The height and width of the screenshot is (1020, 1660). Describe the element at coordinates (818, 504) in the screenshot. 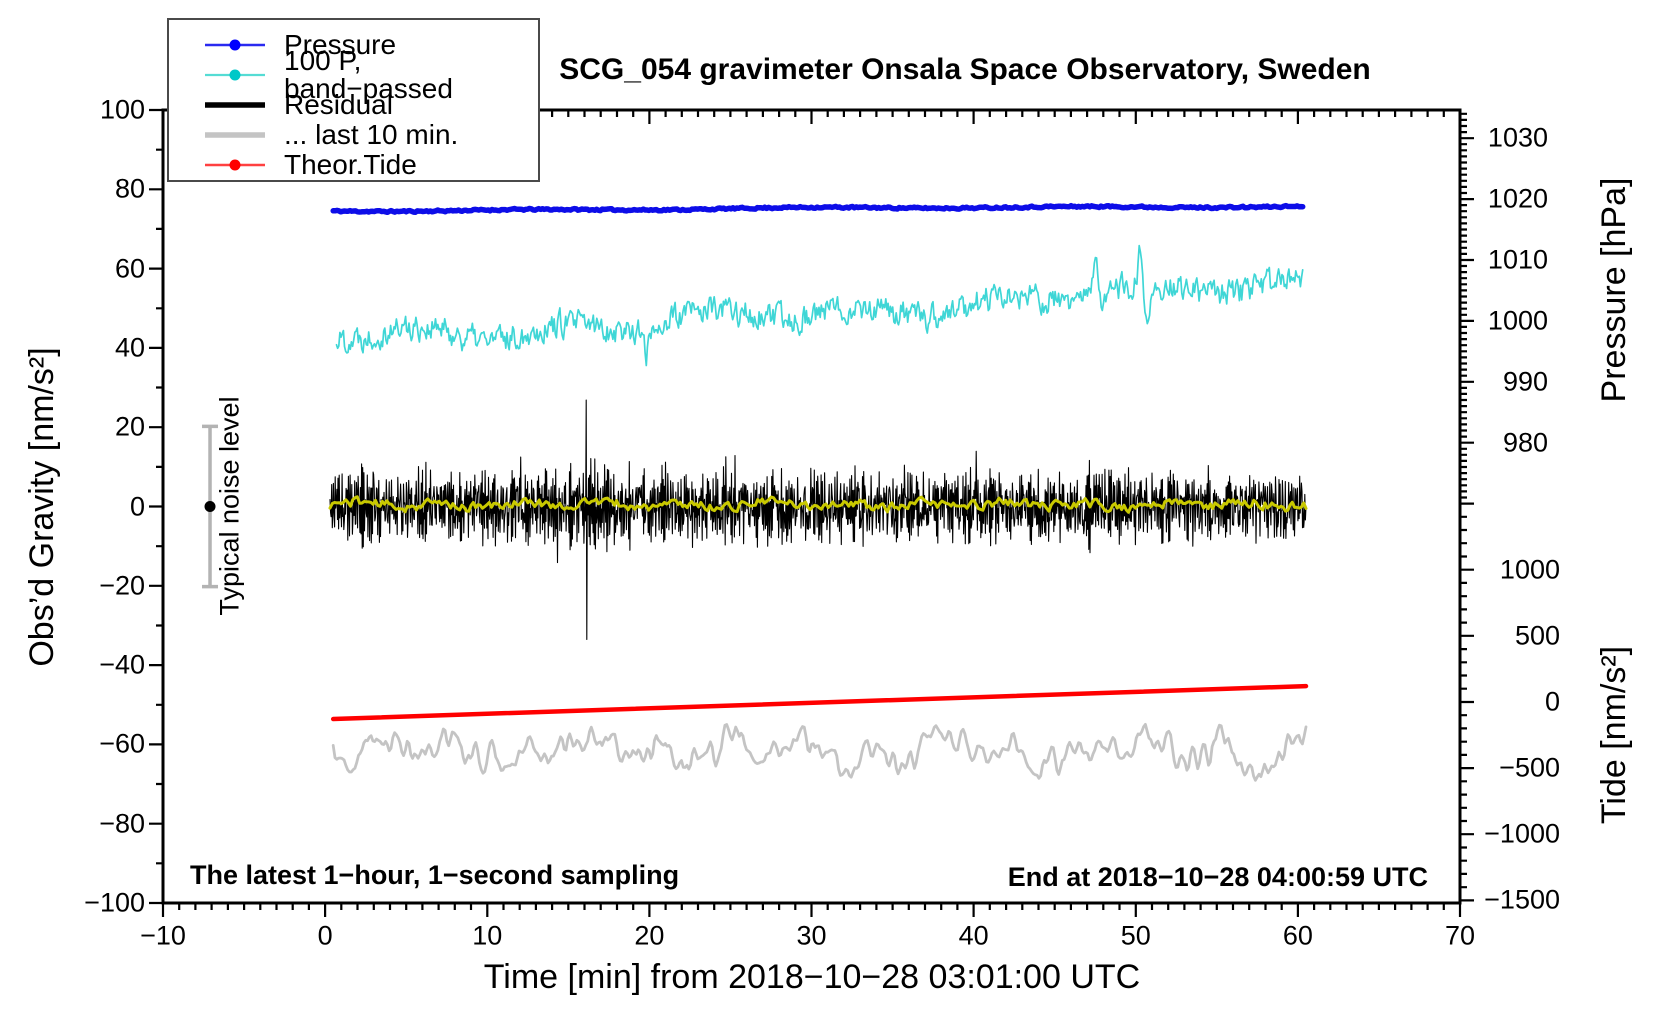

I see `series-residual_smoothed` at that location.